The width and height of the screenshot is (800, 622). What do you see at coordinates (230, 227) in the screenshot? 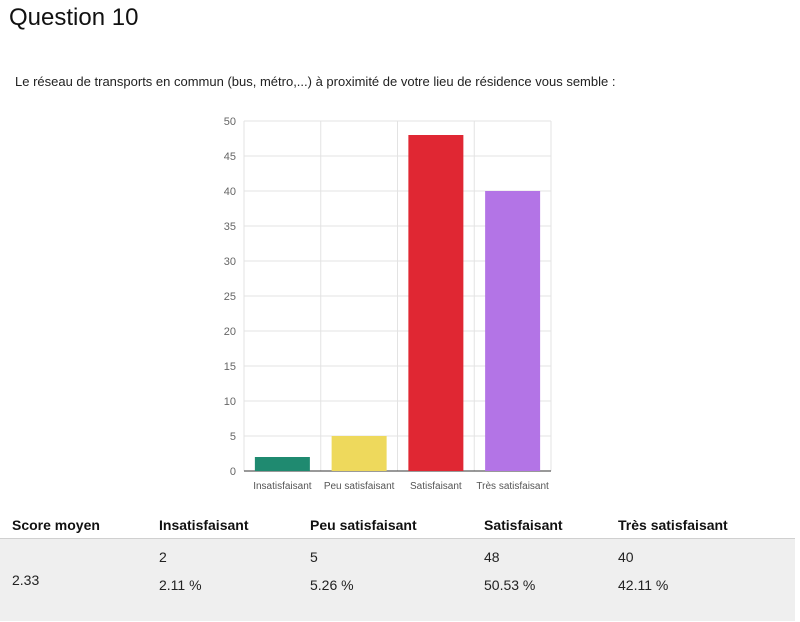
I see `y-tick-label: 35` at bounding box center [230, 227].